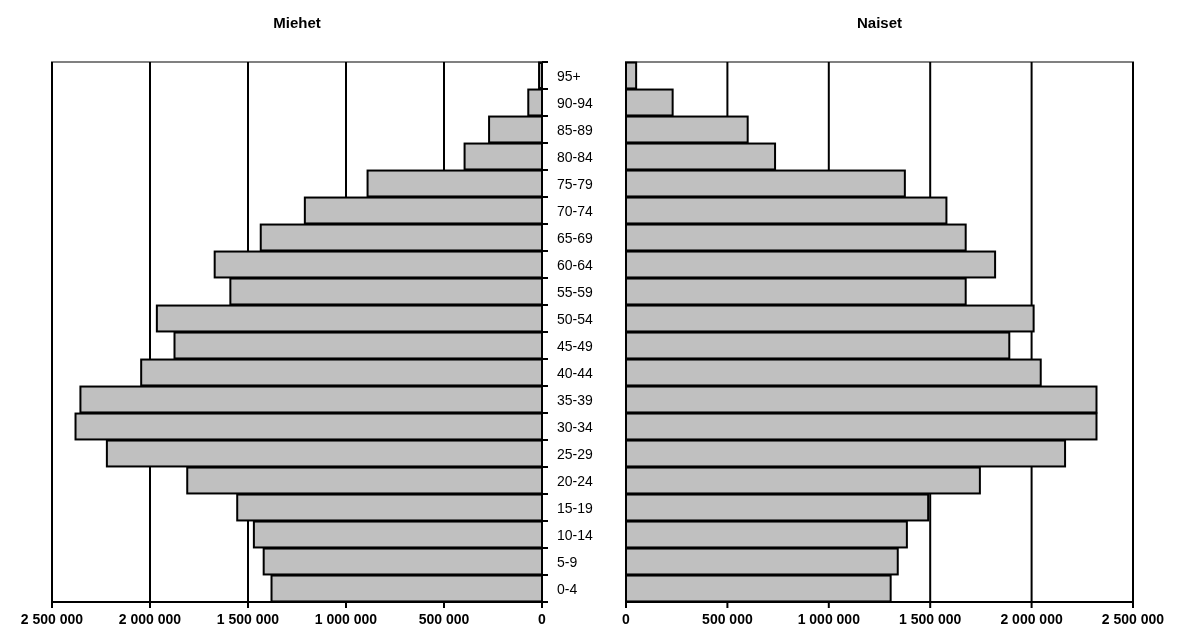  What do you see at coordinates (567, 588) in the screenshot?
I see `y-tick-label: 0-4` at bounding box center [567, 588].